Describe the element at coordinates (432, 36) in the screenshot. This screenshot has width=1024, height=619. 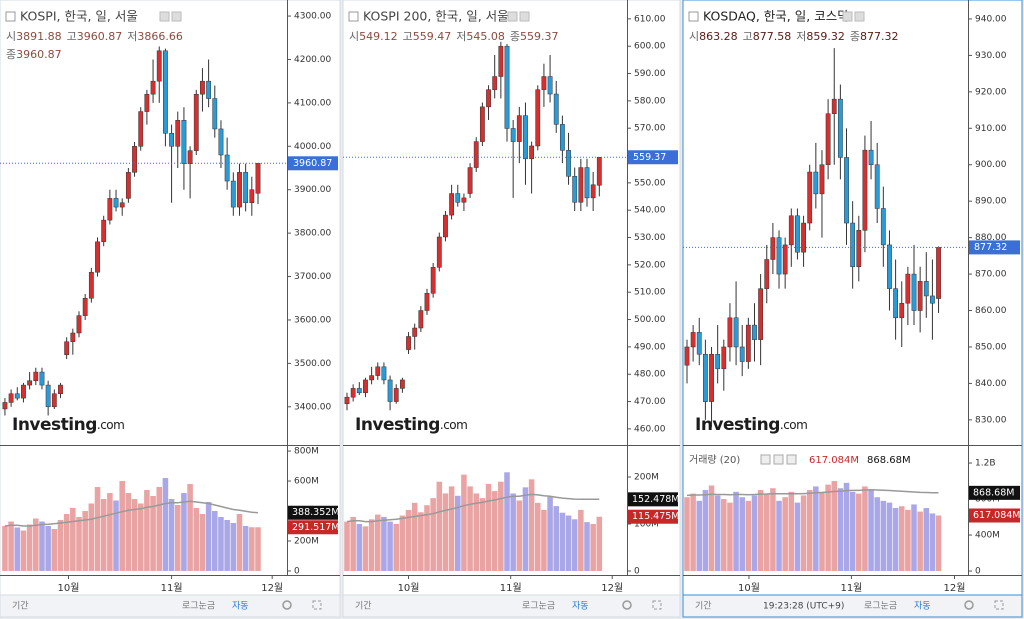
I see `stat-value: 559.47` at that location.